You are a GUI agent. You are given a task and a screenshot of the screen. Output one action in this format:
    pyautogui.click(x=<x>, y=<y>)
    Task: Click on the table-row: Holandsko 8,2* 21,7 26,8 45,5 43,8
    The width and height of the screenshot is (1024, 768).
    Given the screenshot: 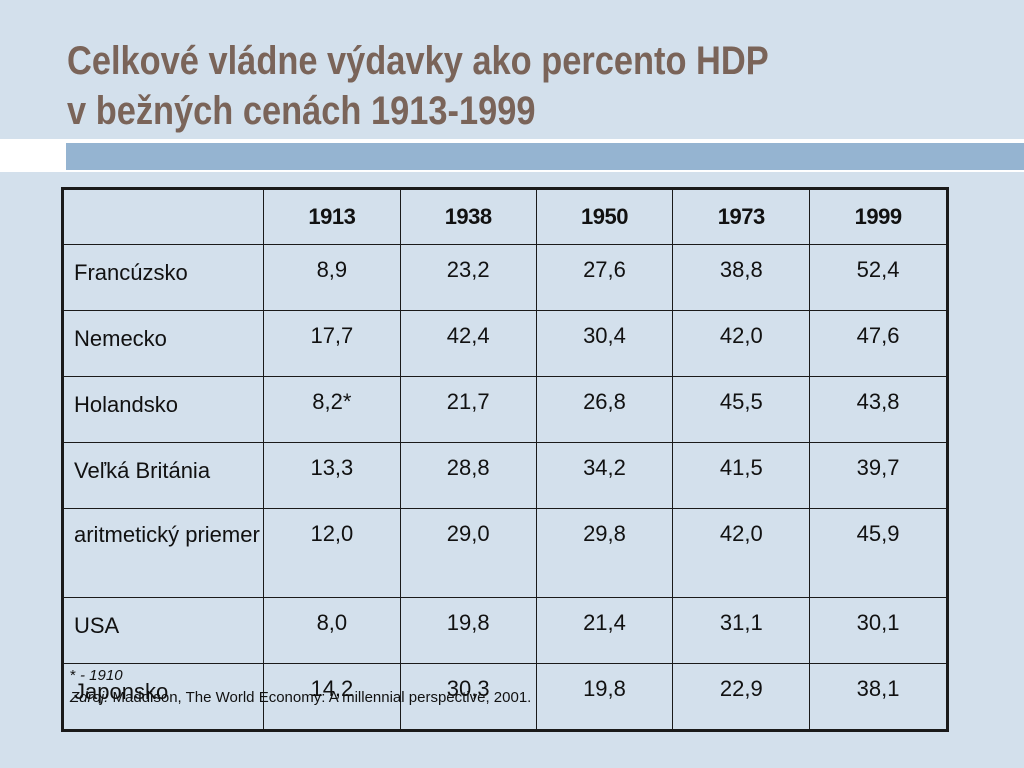 What is the action you would take?
    pyautogui.click(x=505, y=409)
    